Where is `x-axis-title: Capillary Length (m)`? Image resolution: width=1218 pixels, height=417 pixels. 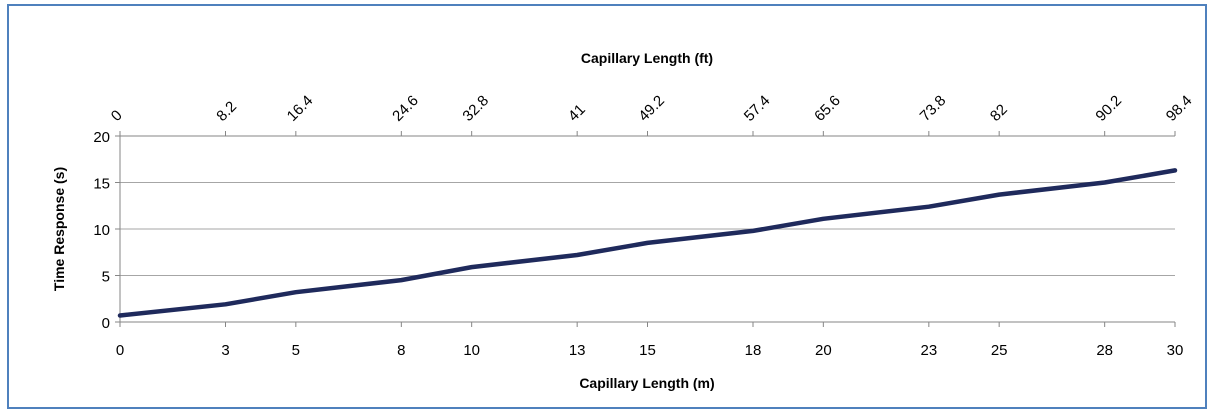 x-axis-title: Capillary Length (m) is located at coordinates (646, 383).